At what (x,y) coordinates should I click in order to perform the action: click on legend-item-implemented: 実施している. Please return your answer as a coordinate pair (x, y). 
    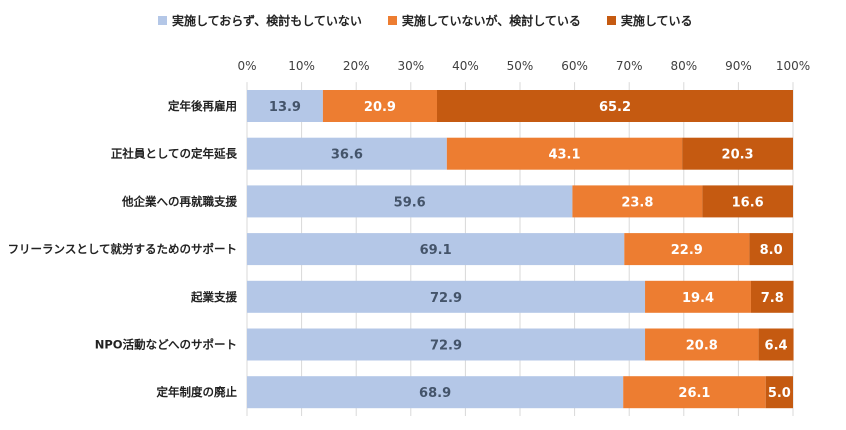
    Looking at the image, I should click on (649, 20).